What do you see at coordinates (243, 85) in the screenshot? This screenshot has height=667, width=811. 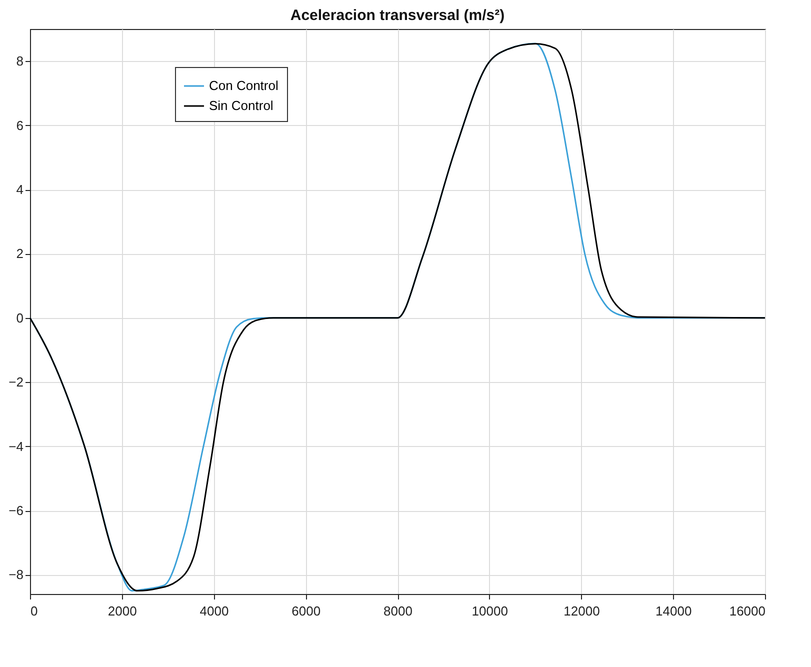 I see `legend-label: Con Control` at bounding box center [243, 85].